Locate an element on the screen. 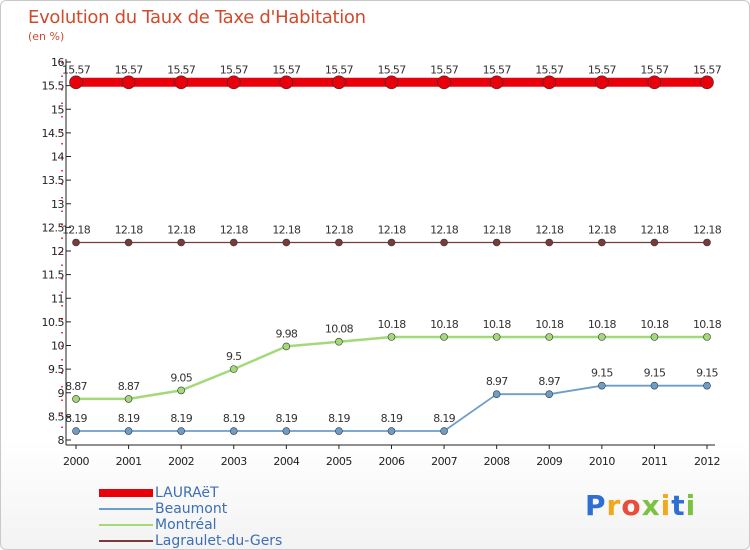 The width and height of the screenshot is (750, 550). legend: LAURAëT Beaumont Montréal Lagraulet-du-Gers is located at coordinates (190, 517).